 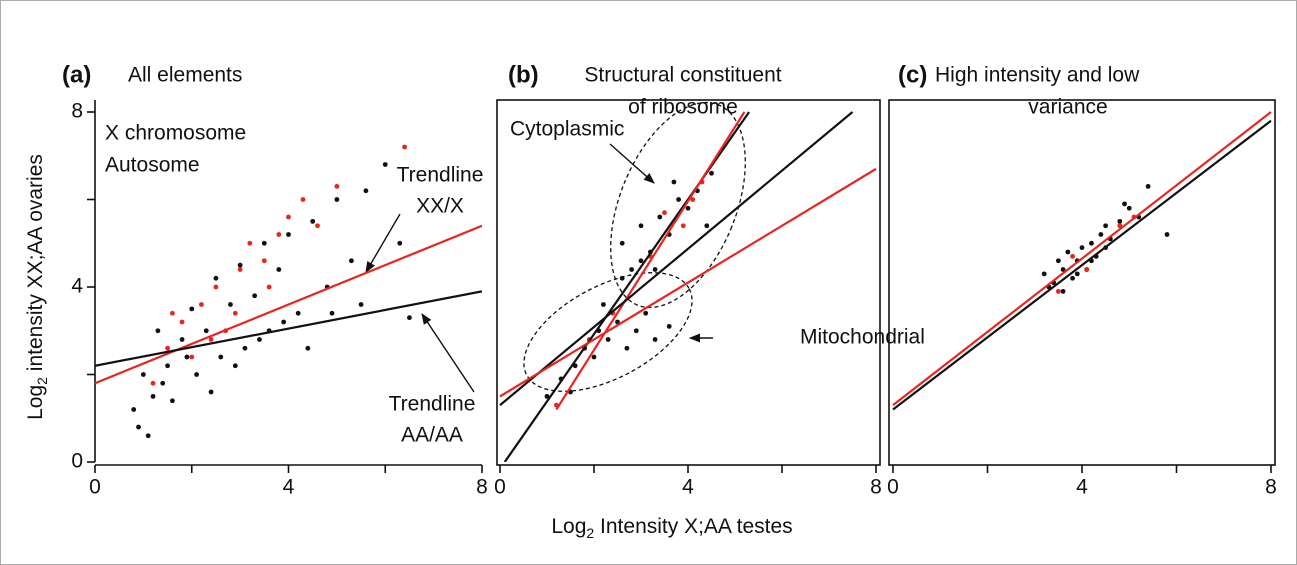 I want to click on legend-entry: Autosome, so click(x=152, y=165).